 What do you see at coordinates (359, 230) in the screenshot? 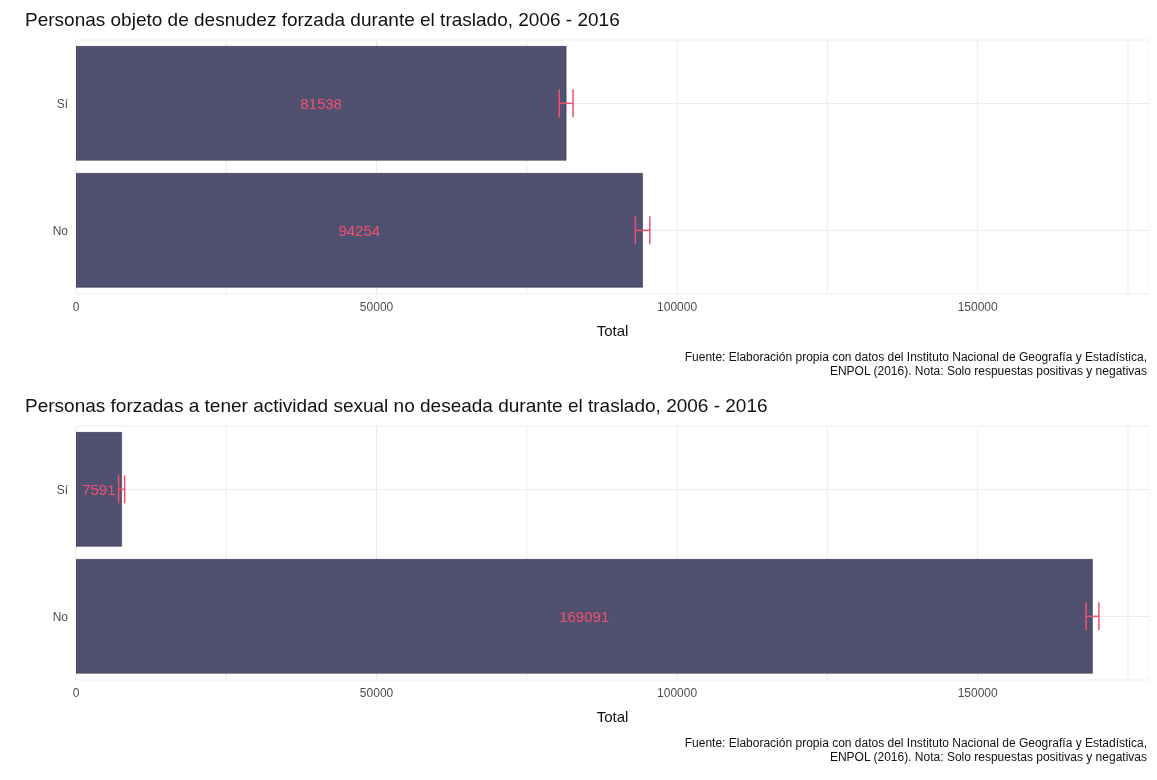
I see `data-label: 94254` at bounding box center [359, 230].